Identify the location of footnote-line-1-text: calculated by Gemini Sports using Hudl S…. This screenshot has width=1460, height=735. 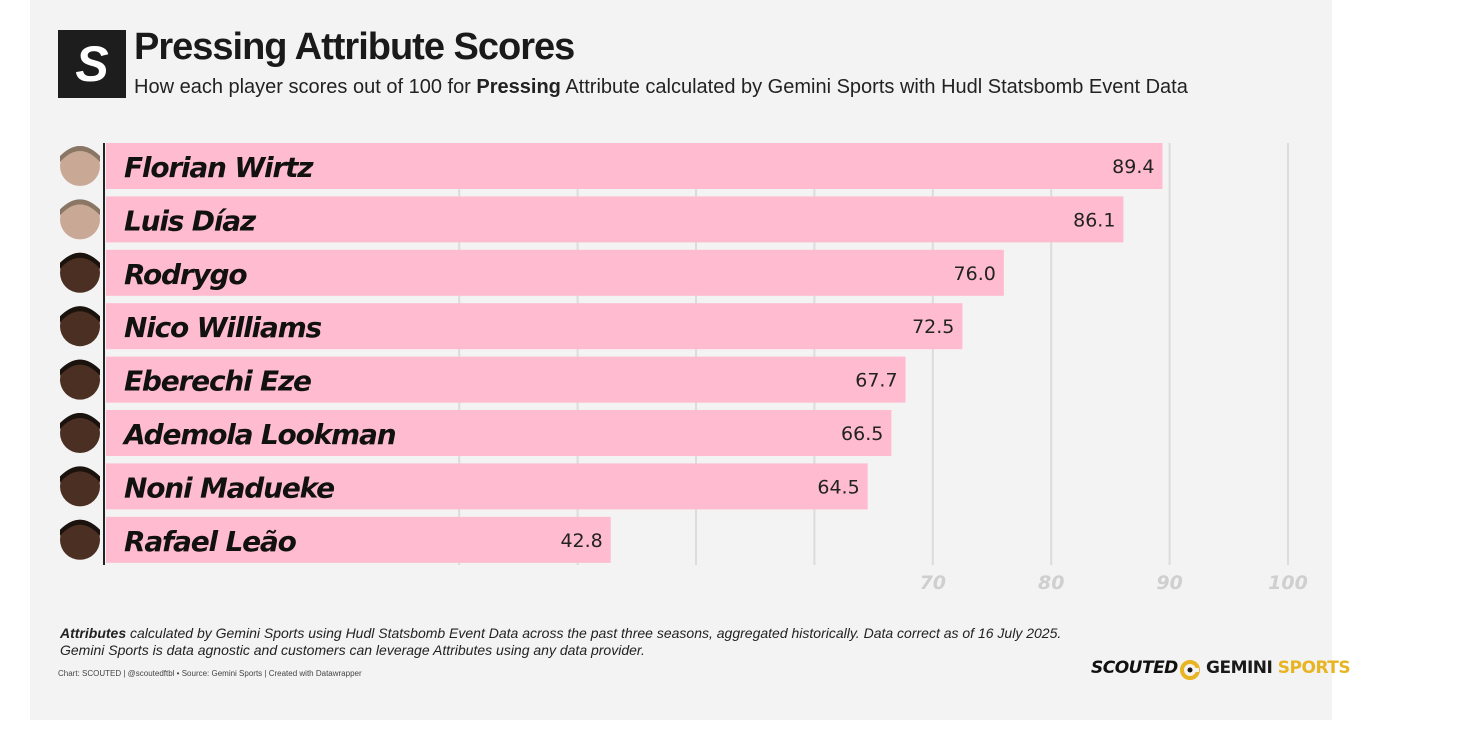
(594, 633).